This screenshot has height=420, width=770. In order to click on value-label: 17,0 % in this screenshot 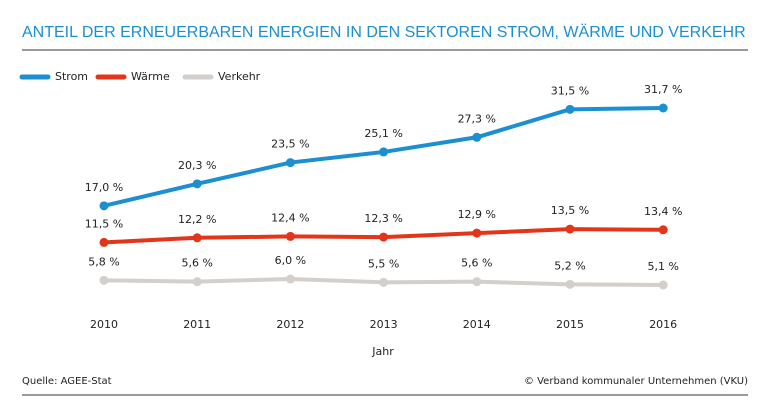, I will do `click(104, 187)`.